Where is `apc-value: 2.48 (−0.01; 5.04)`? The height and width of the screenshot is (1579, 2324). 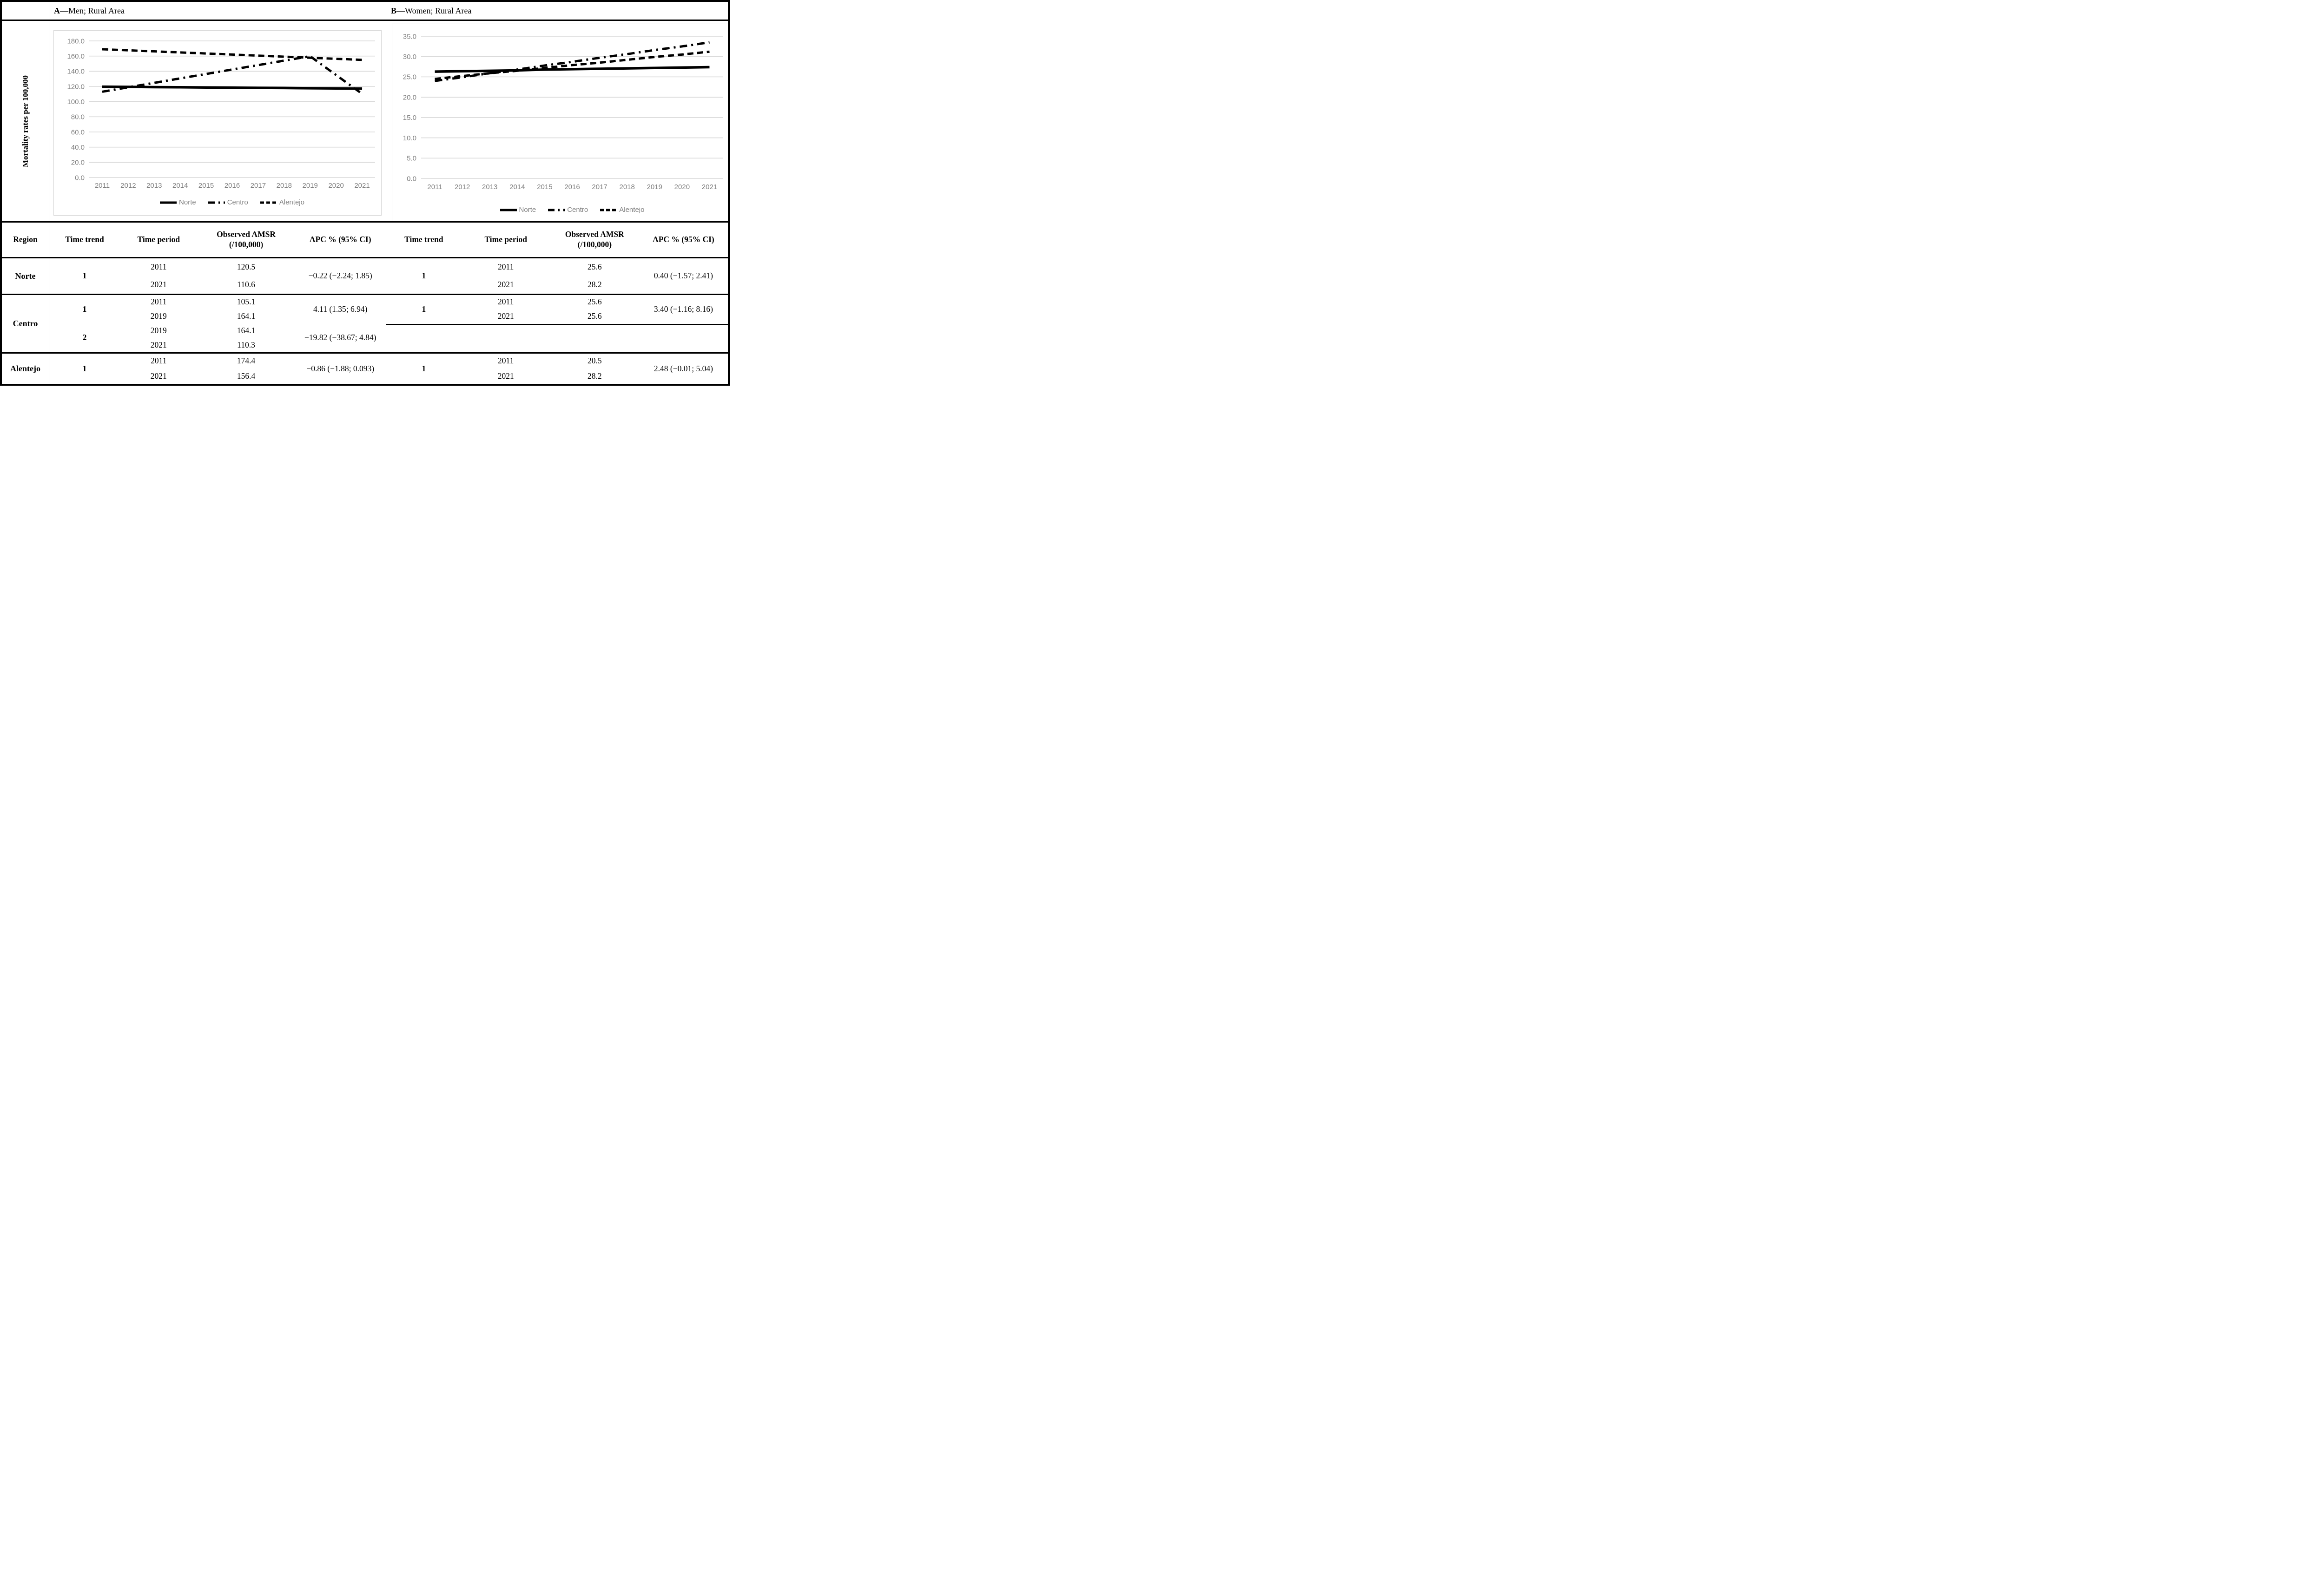 apc-value: 2.48 (−0.01; 5.04) is located at coordinates (683, 368).